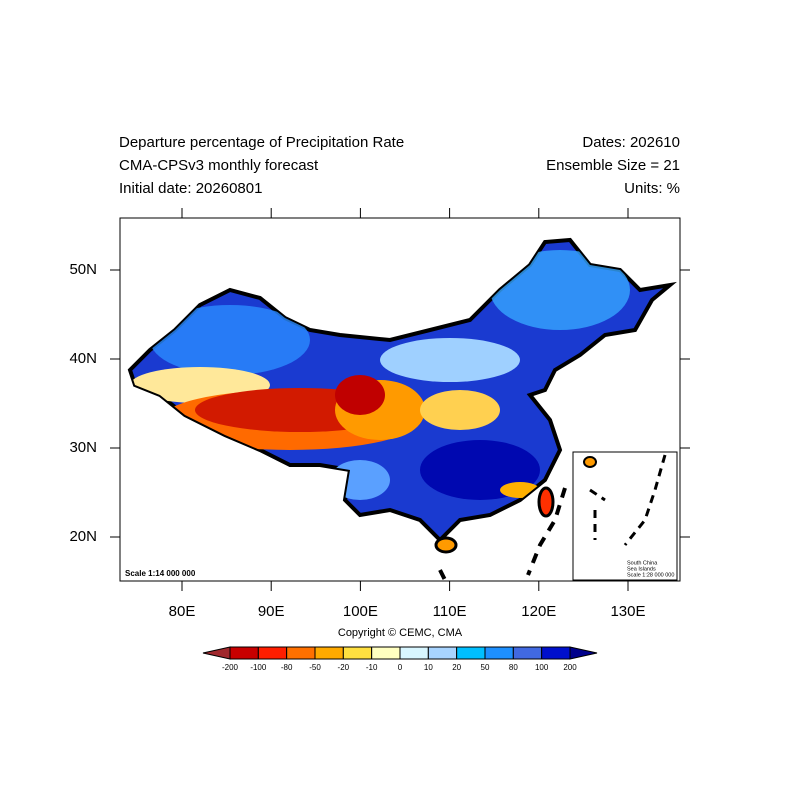 This screenshot has width=800, height=800. I want to click on scale-text: Scale 1:14 000 000, so click(160, 573).